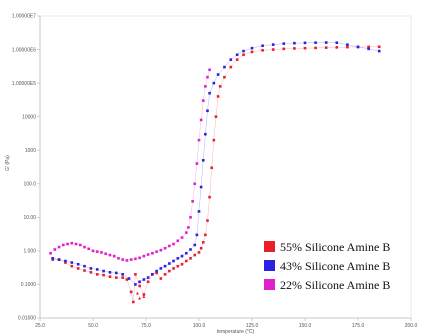 The image size is (427, 335). I want to click on legend-label: 55% Silicone Amine B, so click(335, 247).